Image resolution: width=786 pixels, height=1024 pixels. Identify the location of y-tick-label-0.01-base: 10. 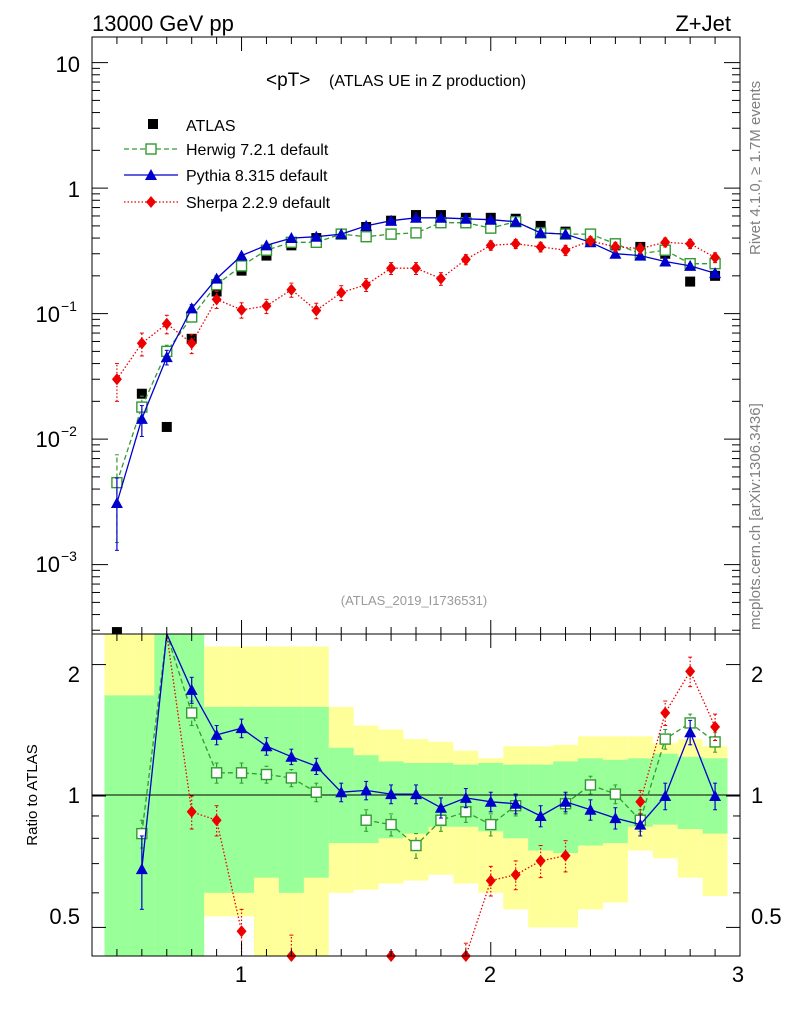
(48, 439).